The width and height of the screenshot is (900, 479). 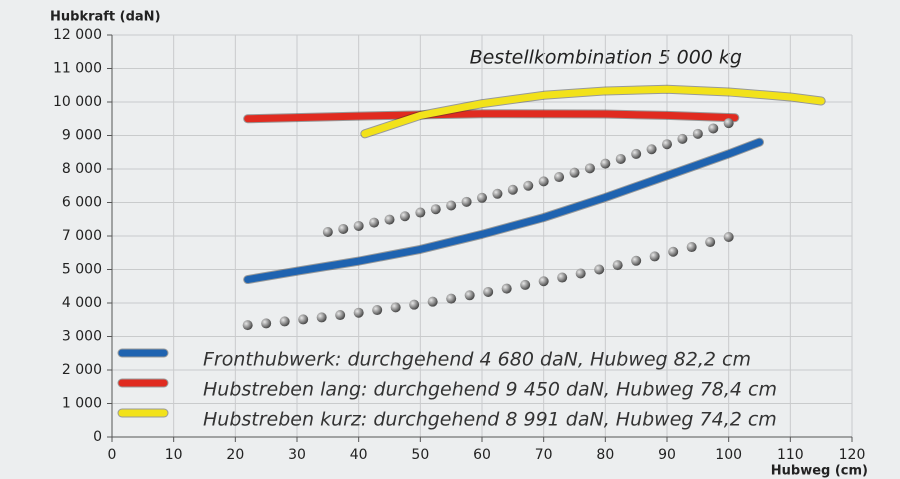 What do you see at coordinates (82, 169) in the screenshot?
I see `y-tick-label: 8 000` at bounding box center [82, 169].